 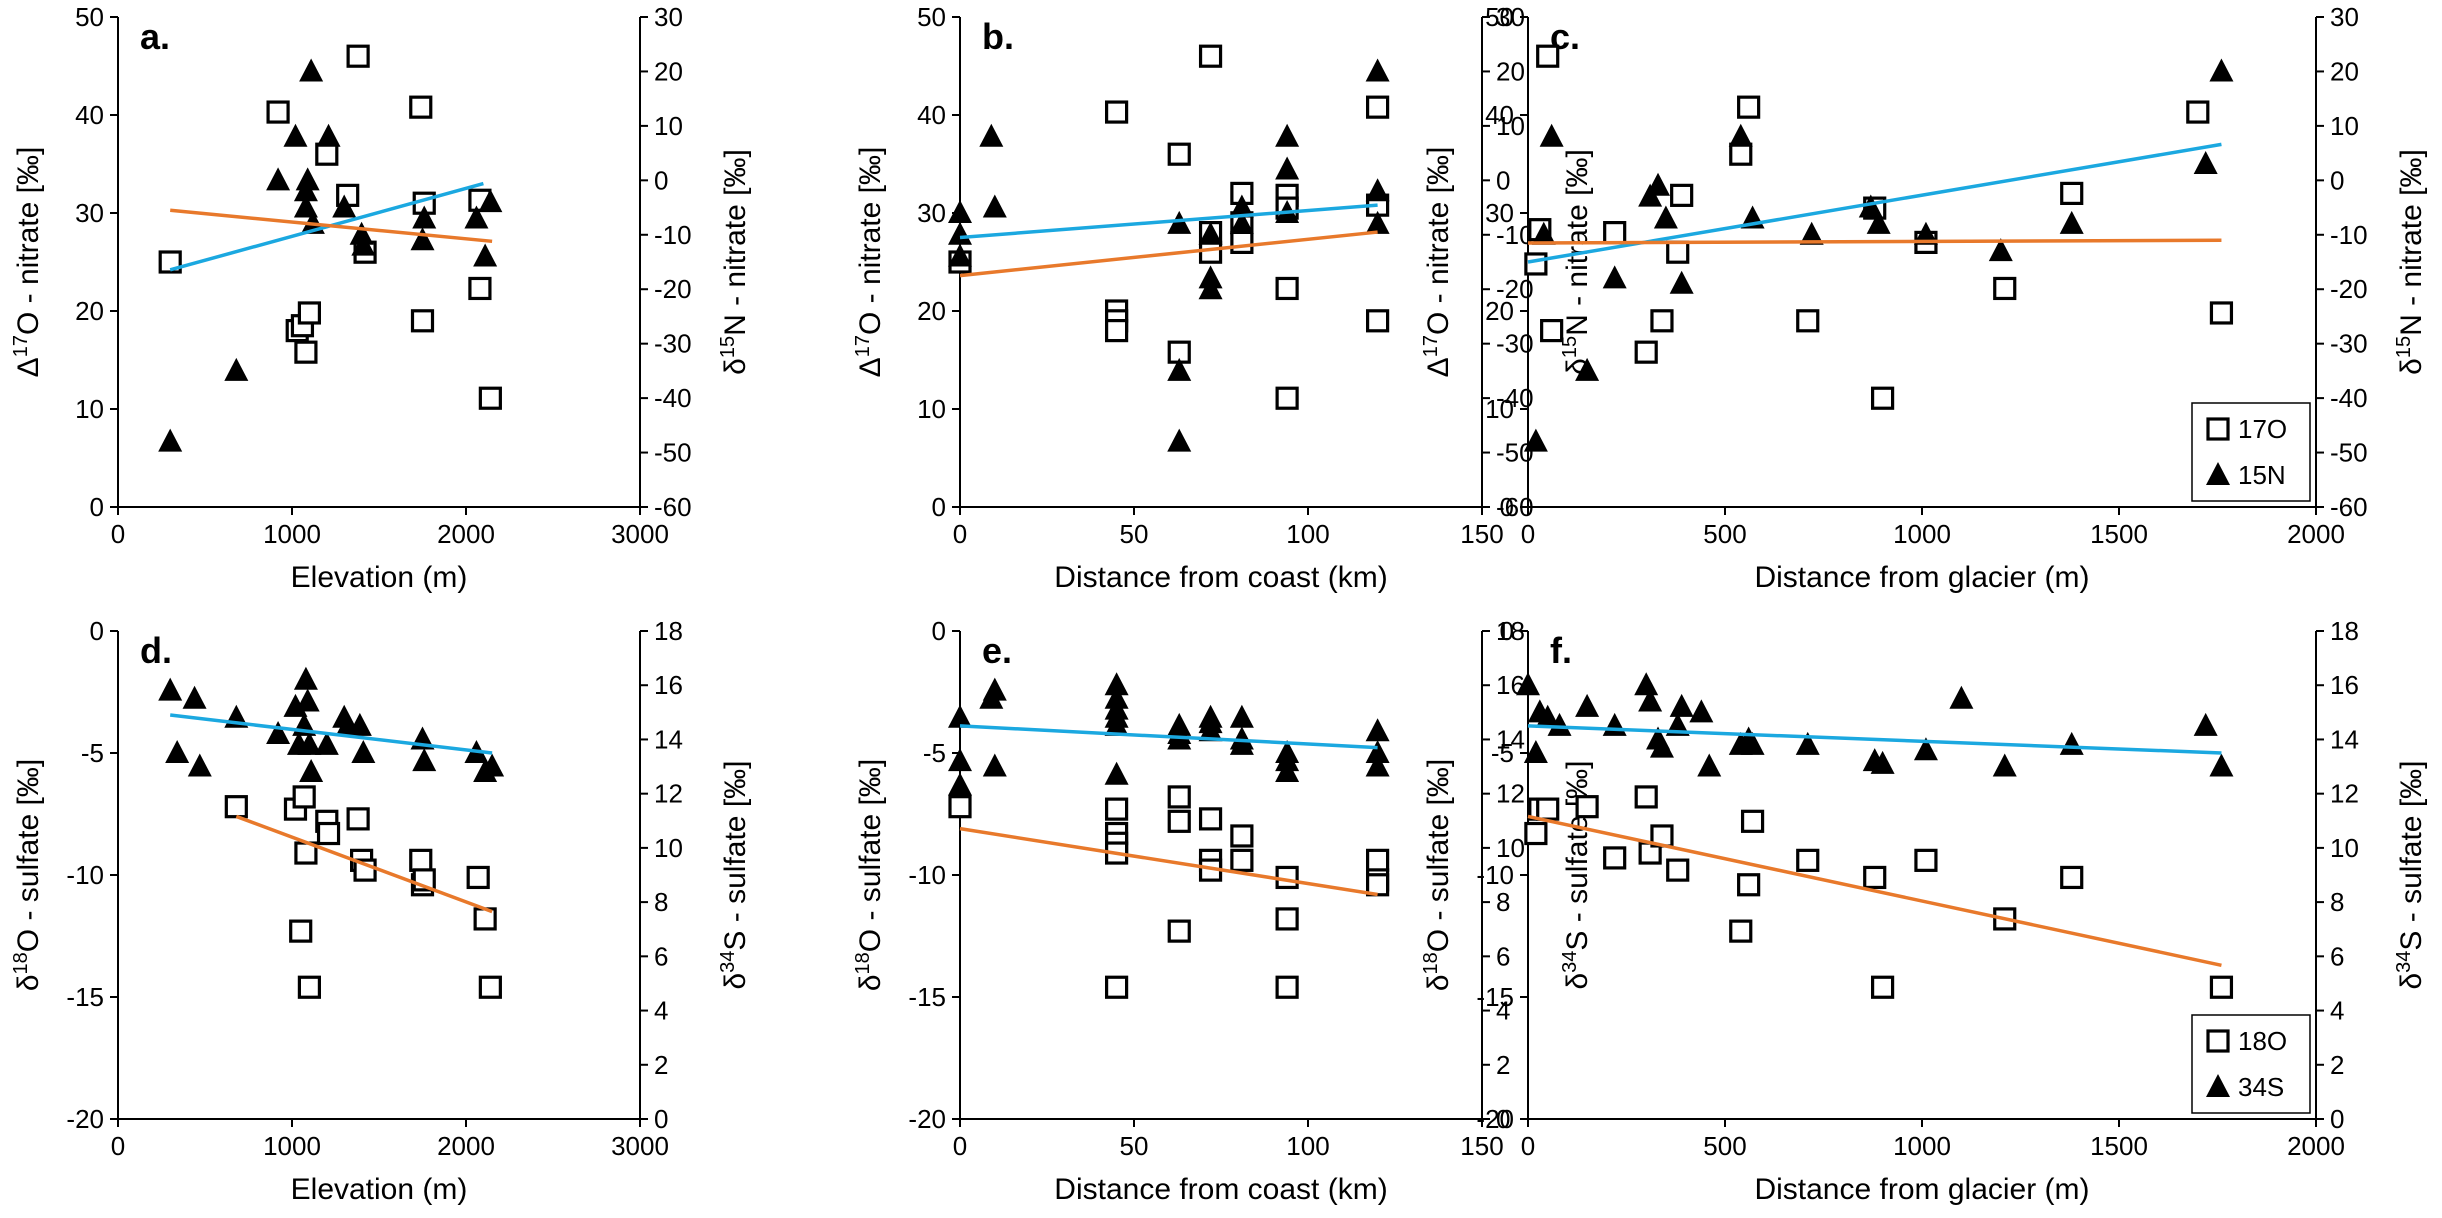 What do you see at coordinates (1510, 739) in the screenshot?
I see `right-y-tick-label: 14` at bounding box center [1510, 739].